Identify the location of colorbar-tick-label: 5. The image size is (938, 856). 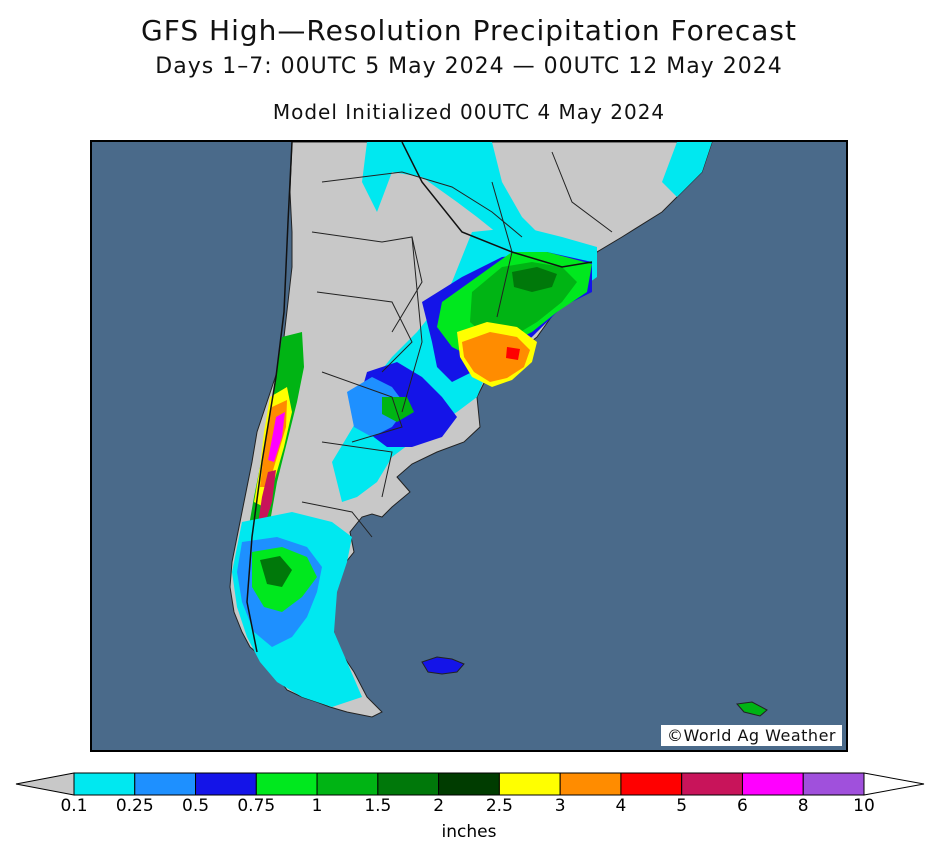
(682, 806).